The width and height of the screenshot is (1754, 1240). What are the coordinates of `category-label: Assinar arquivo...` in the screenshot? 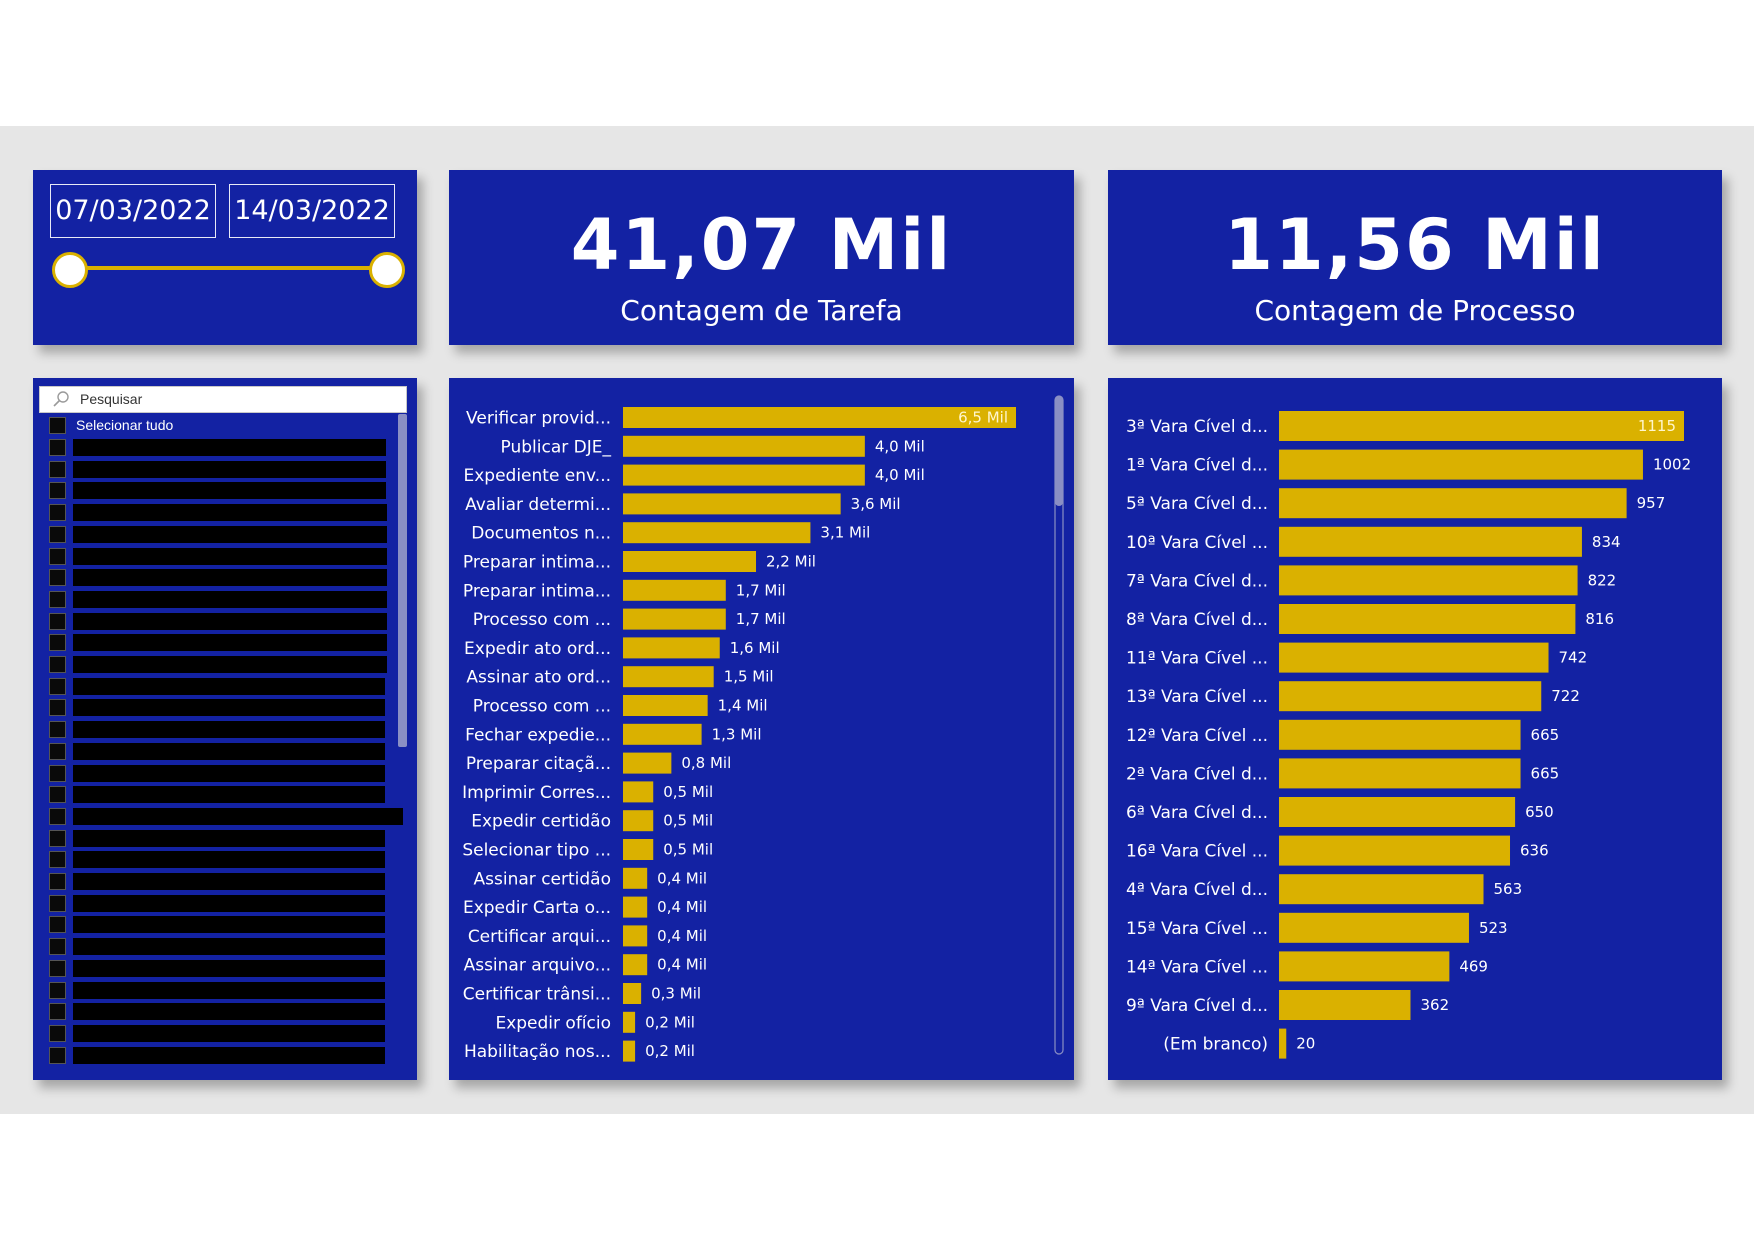 It's located at (537, 966).